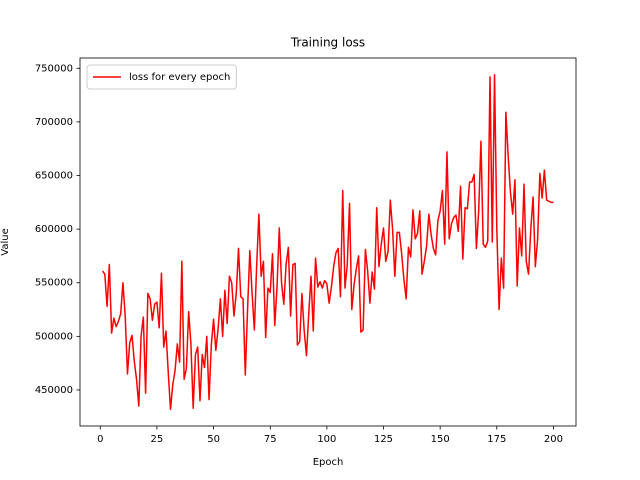 The image size is (640, 480). Describe the element at coordinates (54, 336) in the screenshot. I see `y-tick-label: 500000` at that location.